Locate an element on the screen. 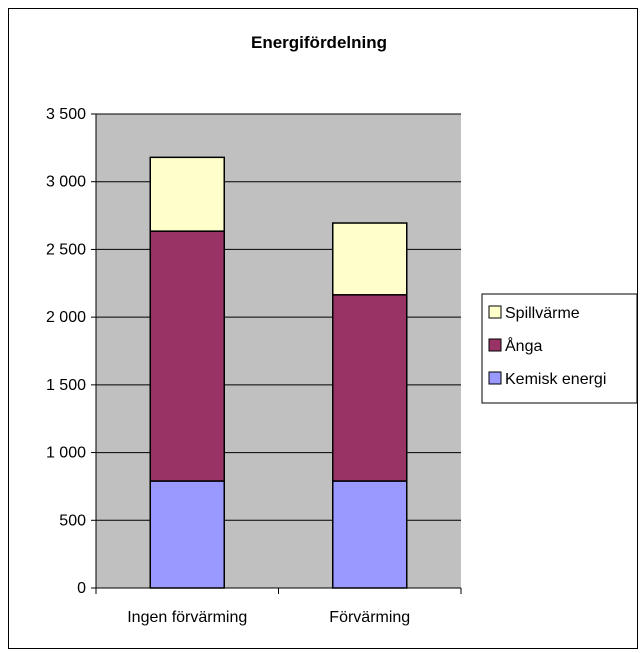 The width and height of the screenshot is (642, 653). y-tick-label: 2 500 is located at coordinates (66, 249).